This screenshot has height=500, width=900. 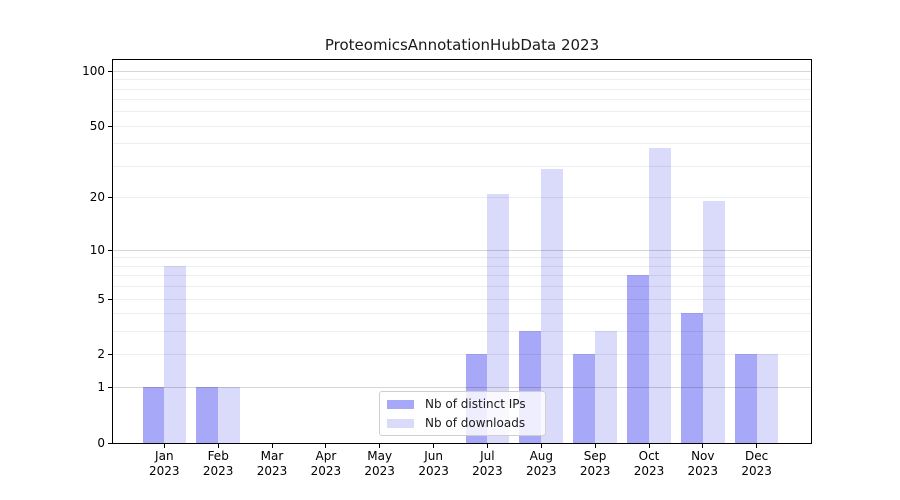 I want to click on bar-distinct-ips-sep, so click(x=584, y=398).